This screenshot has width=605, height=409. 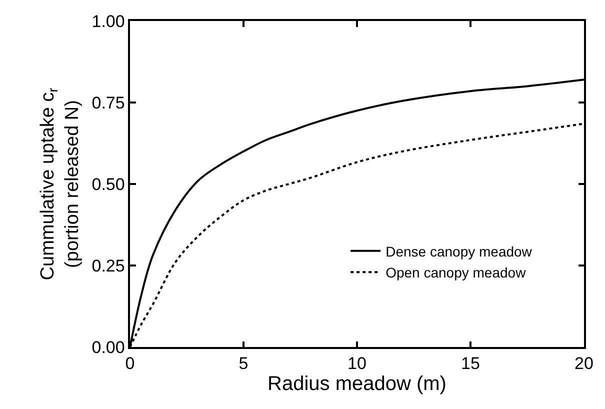 I want to click on x-axis-title: Radius meadow (m), so click(x=357, y=384).